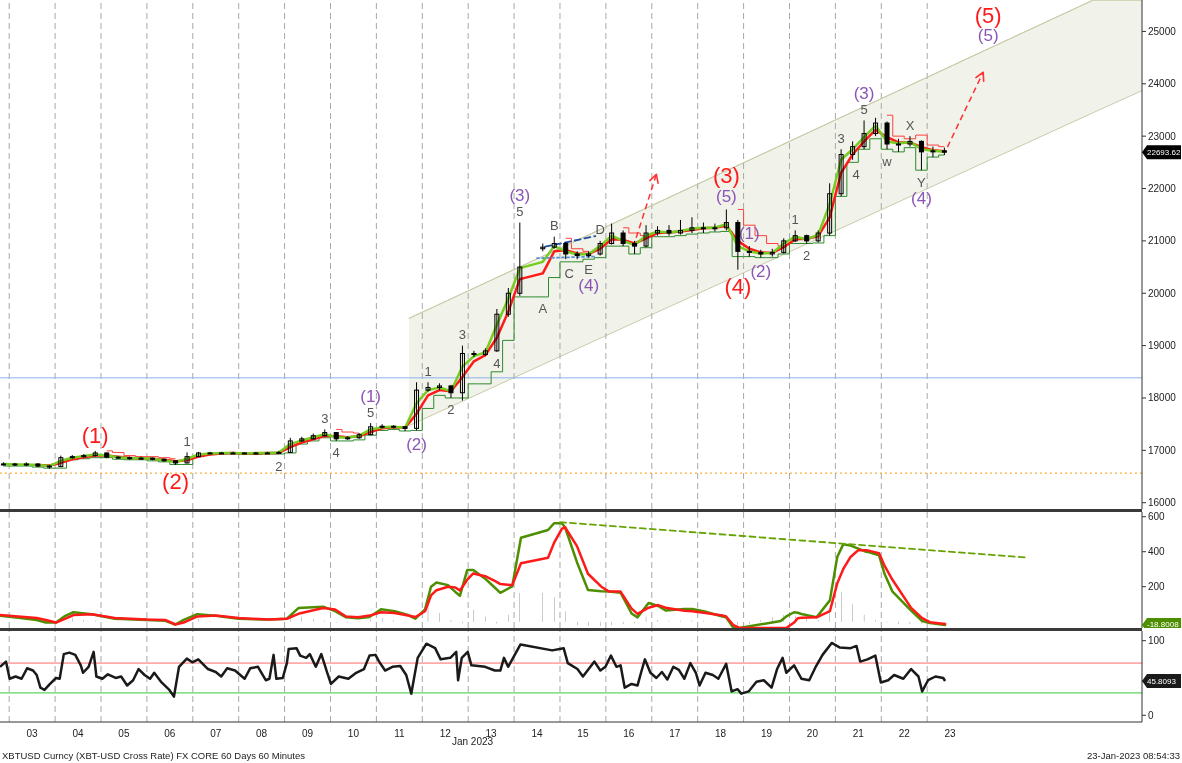  What do you see at coordinates (1162, 346) in the screenshot?
I see `y-tick-label: 19000` at bounding box center [1162, 346].